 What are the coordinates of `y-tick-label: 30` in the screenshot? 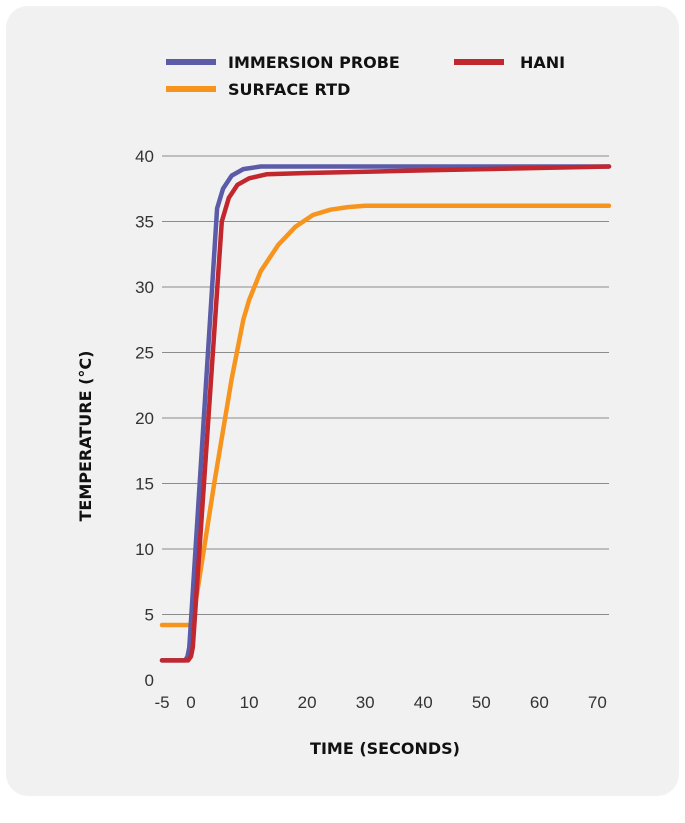 It's located at (144, 287).